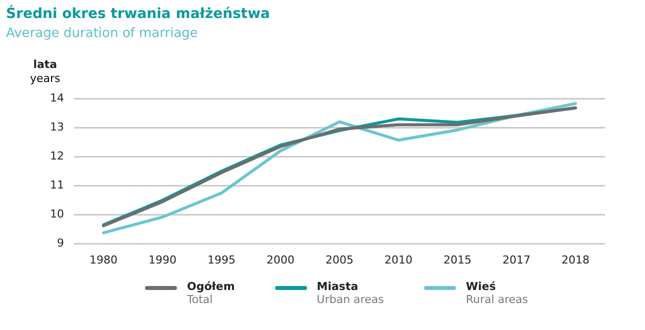 The width and height of the screenshot is (645, 330). What do you see at coordinates (57, 214) in the screenshot?
I see `y-tick-label: 10` at bounding box center [57, 214].